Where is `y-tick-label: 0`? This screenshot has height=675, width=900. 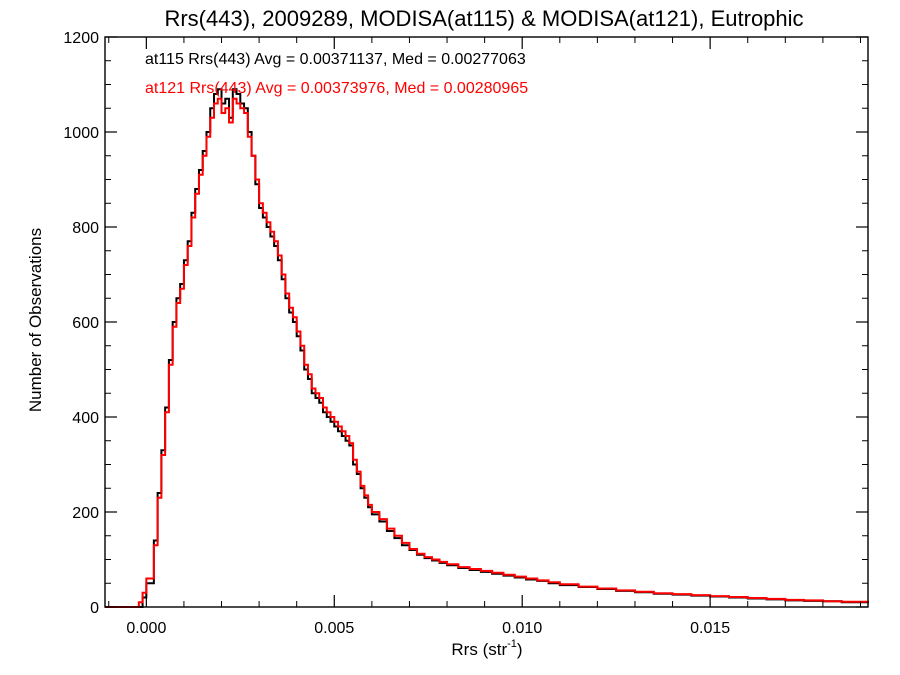
y-tick-label: 0 is located at coordinates (94, 608).